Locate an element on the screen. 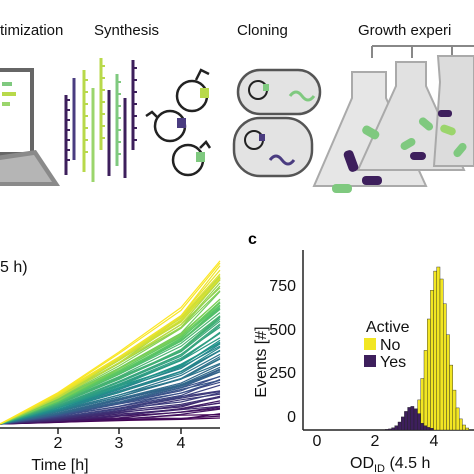  histogram-bars is located at coordinates (427, 348).